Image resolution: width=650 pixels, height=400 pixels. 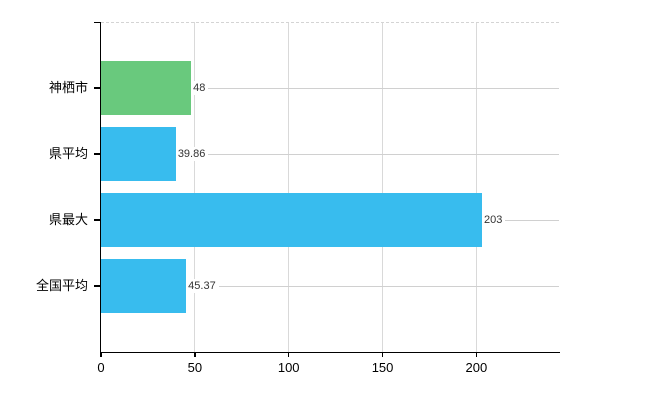 I want to click on bar-value-label: 203, so click(x=494, y=220).